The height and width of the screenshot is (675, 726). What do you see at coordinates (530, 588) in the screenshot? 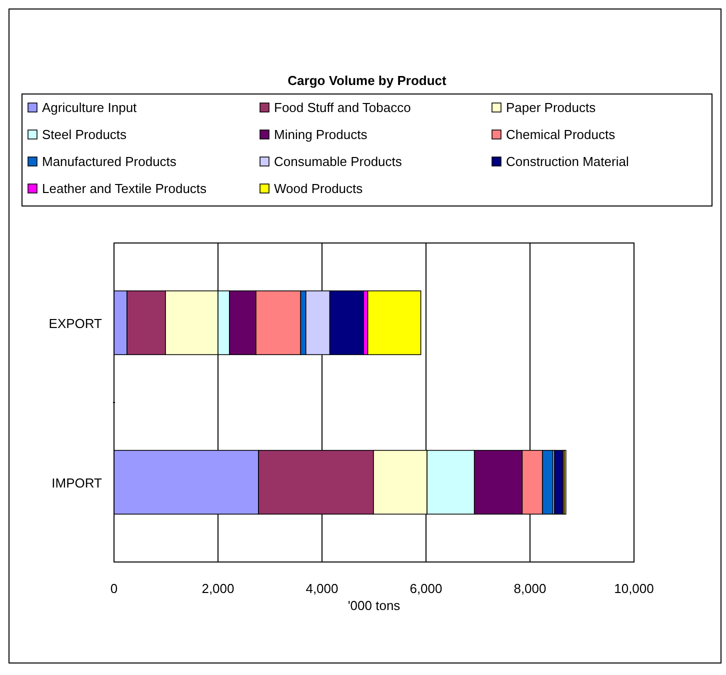
I see `x-tick-label: 8,000` at bounding box center [530, 588].